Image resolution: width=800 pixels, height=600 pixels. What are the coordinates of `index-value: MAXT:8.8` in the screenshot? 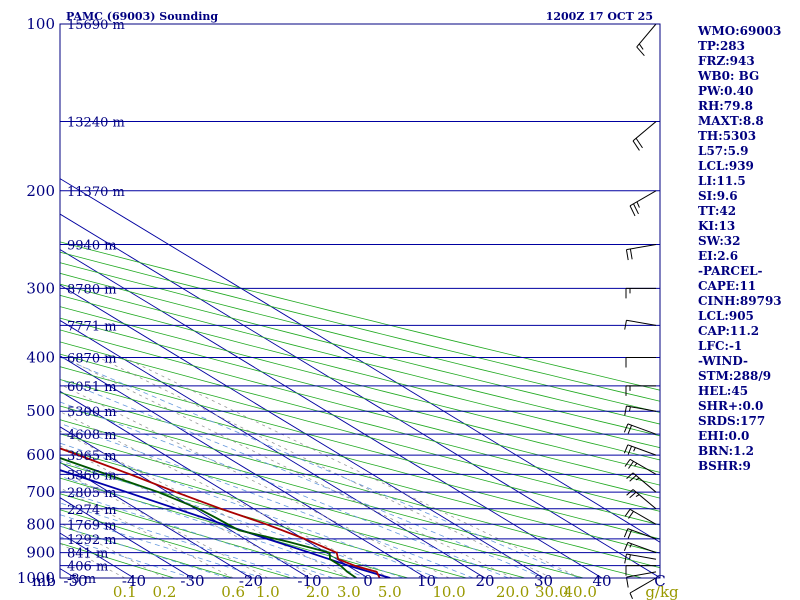 It's located at (731, 121).